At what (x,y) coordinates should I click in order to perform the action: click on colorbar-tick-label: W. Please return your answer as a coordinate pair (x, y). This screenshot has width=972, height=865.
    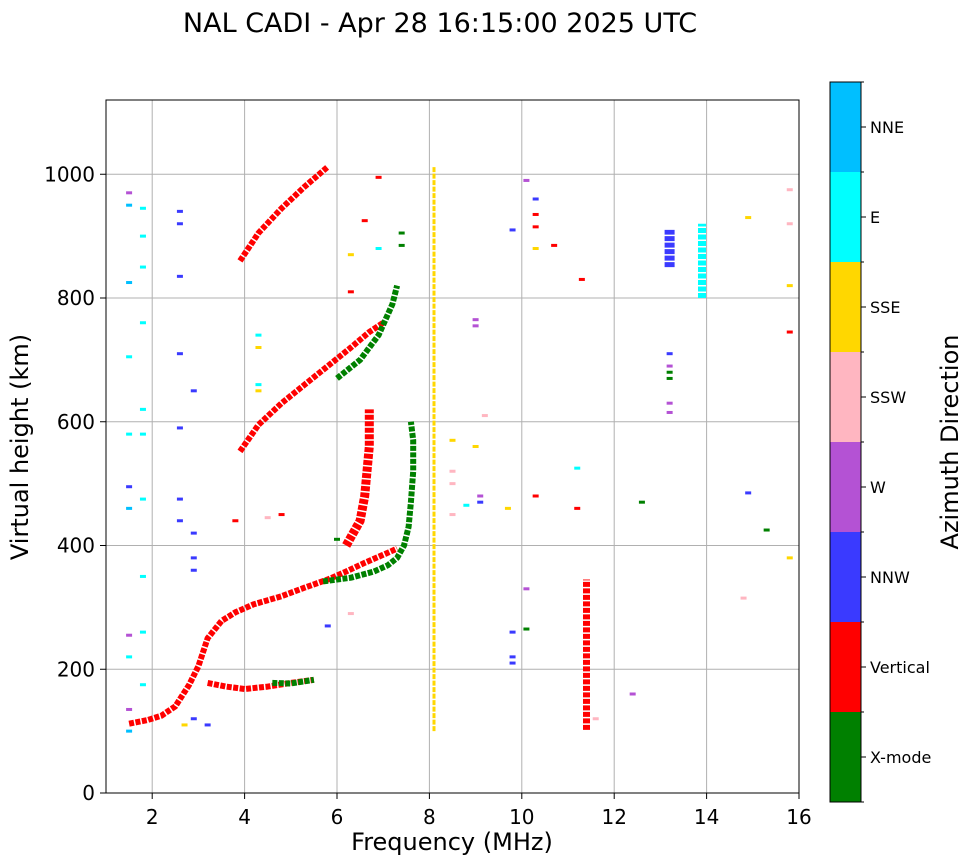
    Looking at the image, I should click on (878, 487).